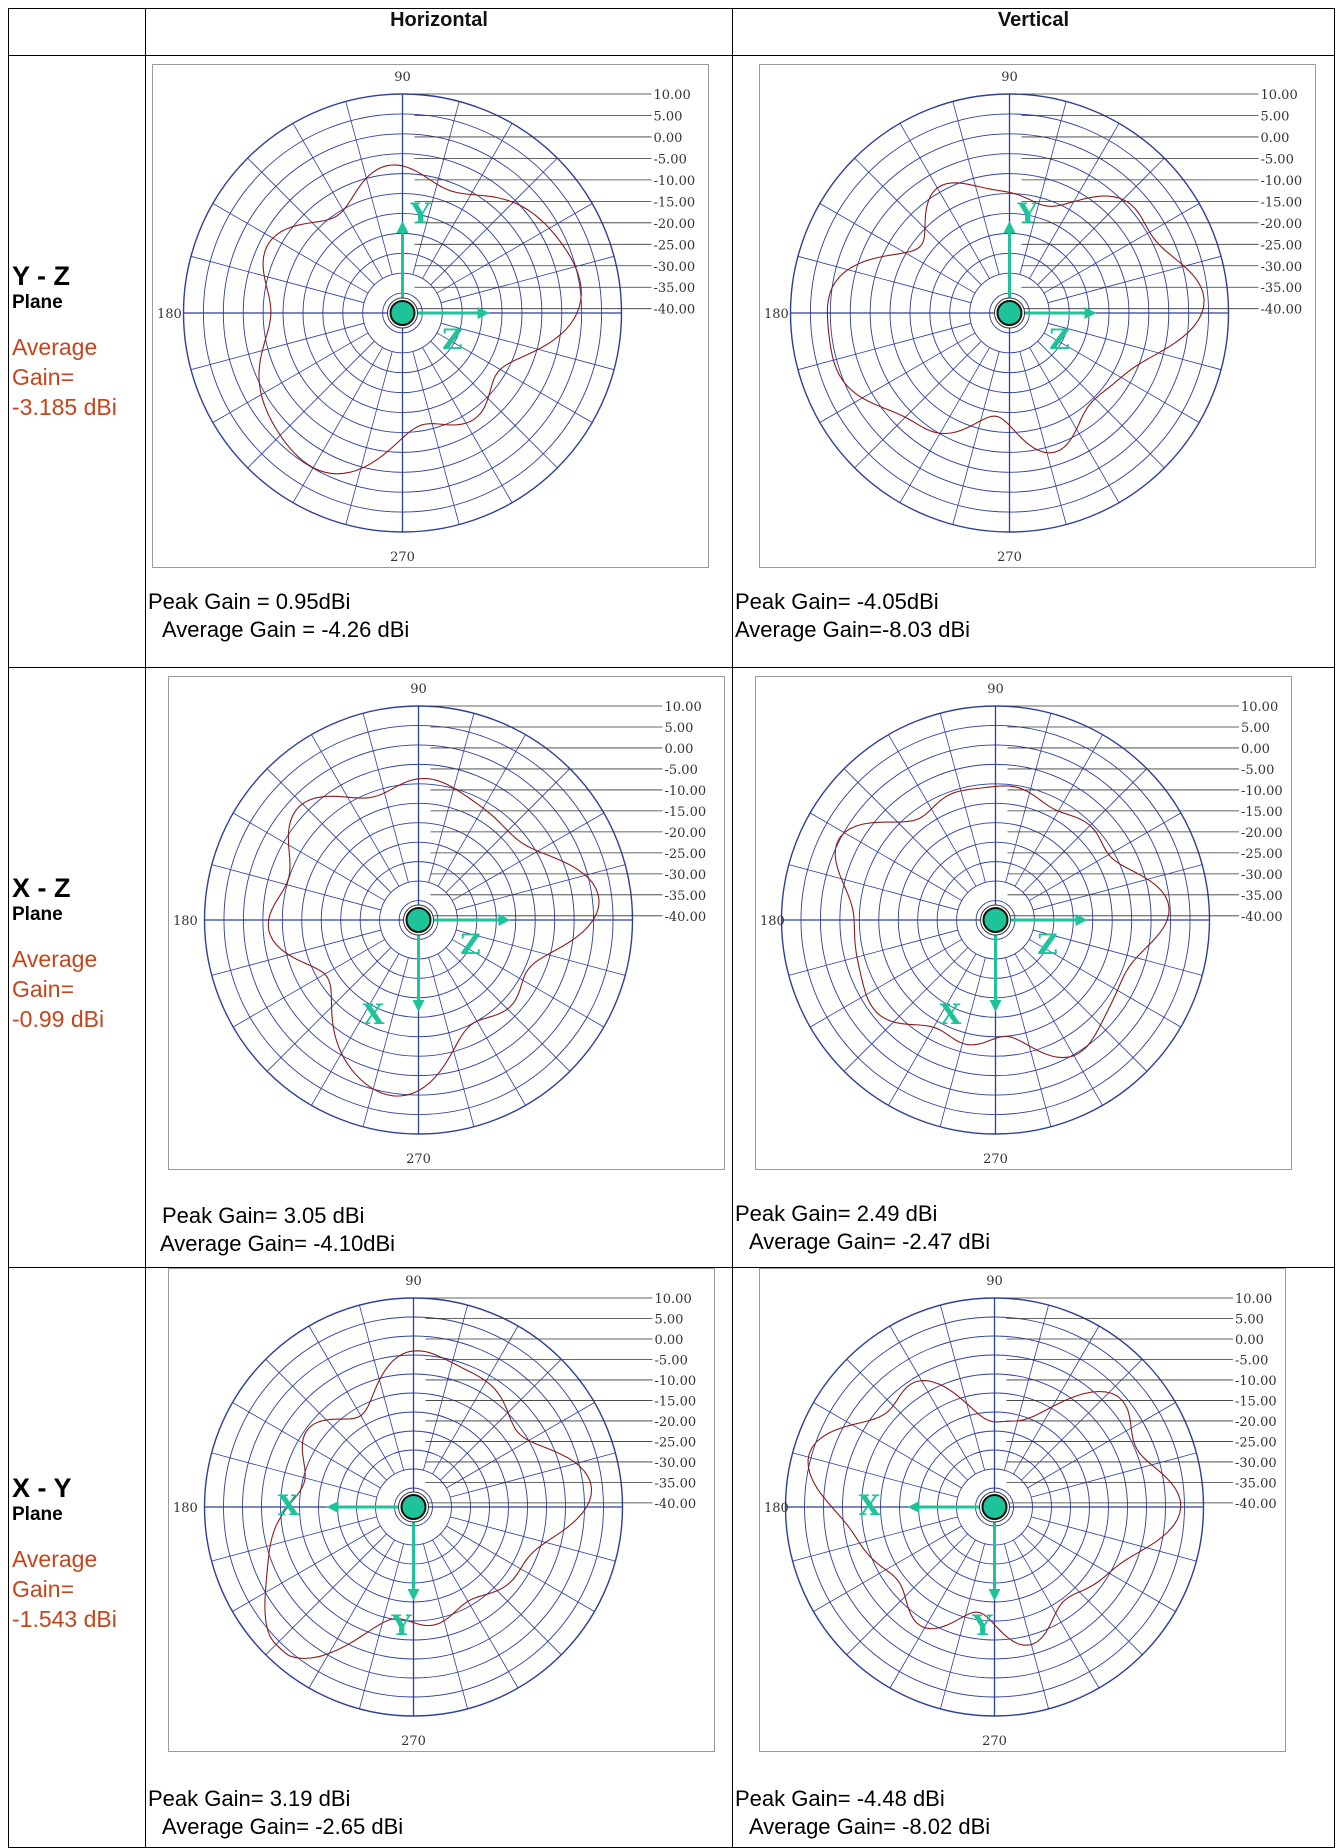 The width and height of the screenshot is (1341, 1848). What do you see at coordinates (870, 1241) in the screenshot?
I see `average-gain: Average Gain= -2.47 dBi` at bounding box center [870, 1241].